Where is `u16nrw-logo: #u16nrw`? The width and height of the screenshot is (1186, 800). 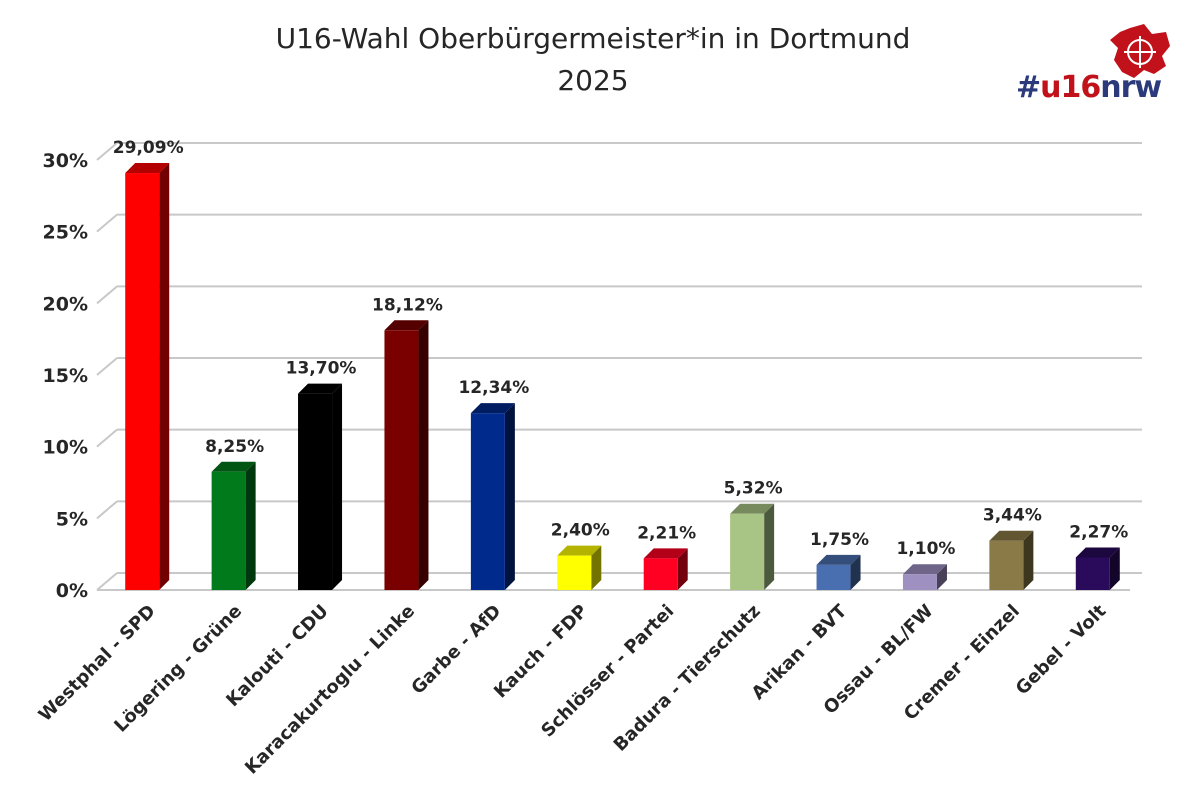
u16nrw-logo: #u16nrw is located at coordinates (1092, 63).